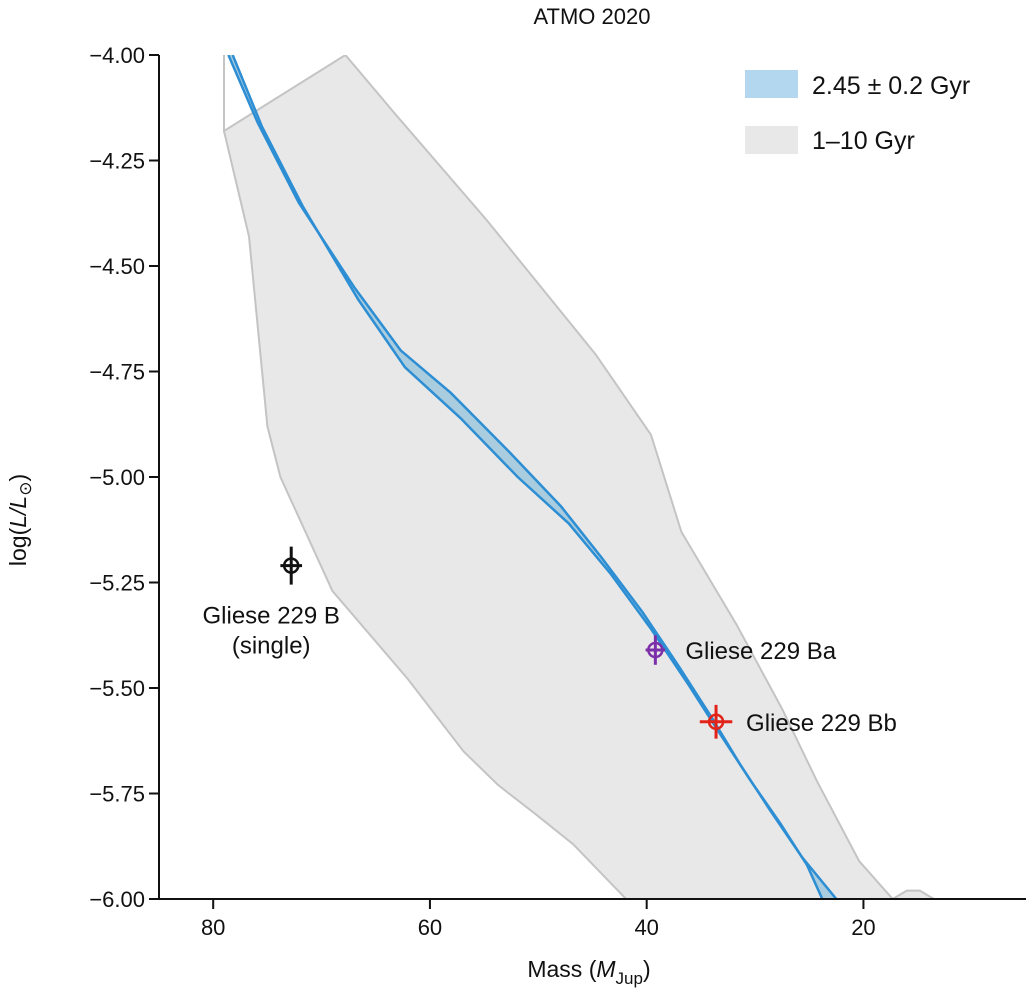 Image resolution: width=1026 pixels, height=991 pixels. Describe the element at coordinates (117, 794) in the screenshot. I see `y-tick-label: −5.75` at that location.